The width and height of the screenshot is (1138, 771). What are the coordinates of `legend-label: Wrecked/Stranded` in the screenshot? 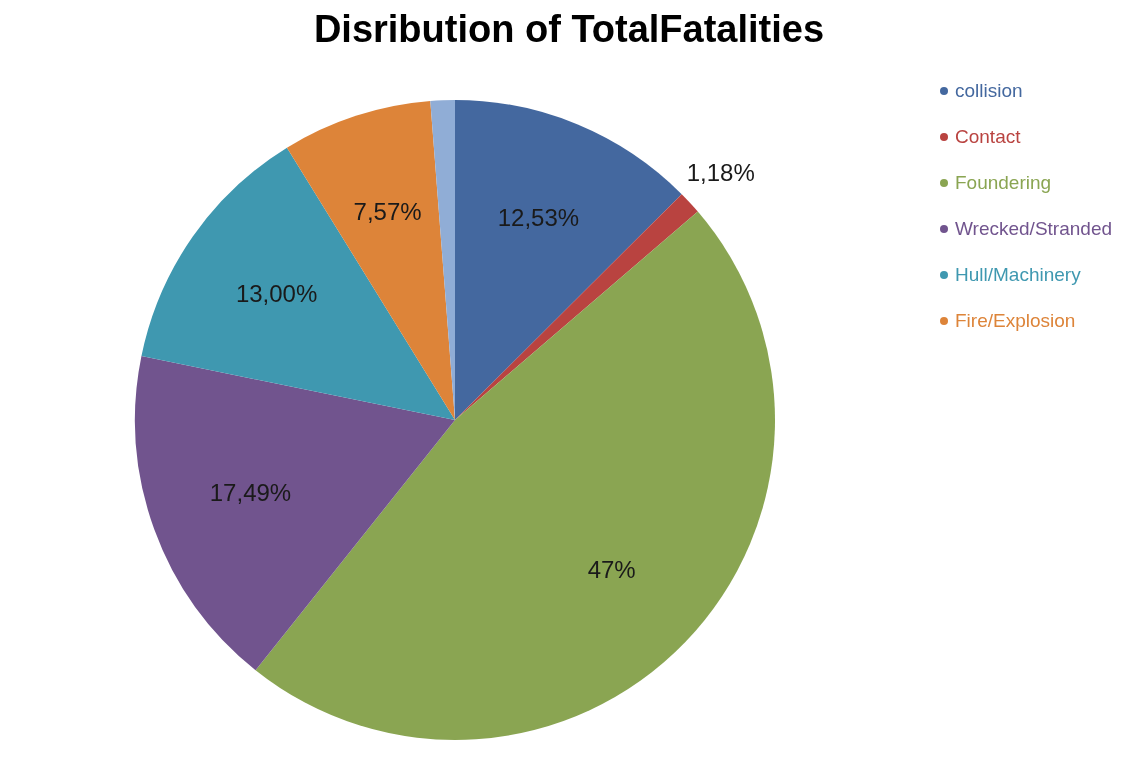 It's located at (1034, 229).